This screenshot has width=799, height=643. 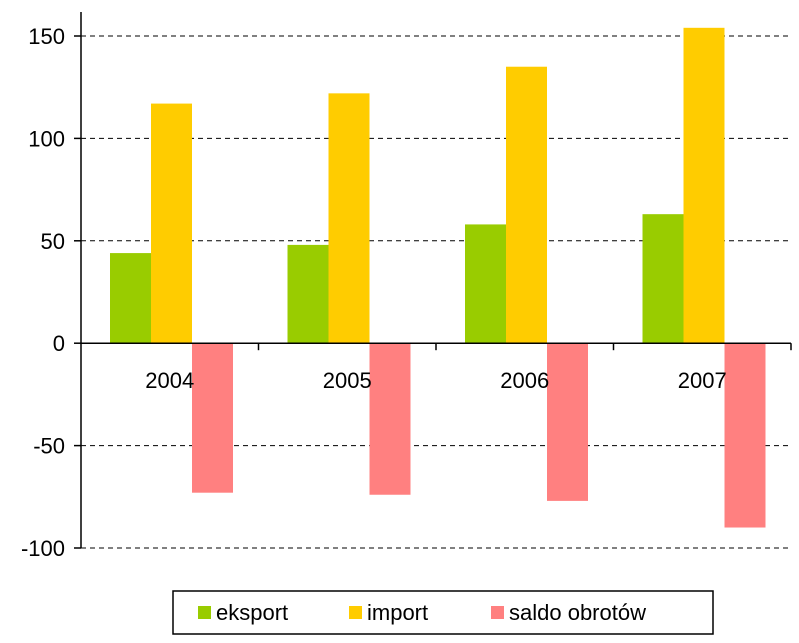 I want to click on bar-import-2005, so click(x=349, y=218).